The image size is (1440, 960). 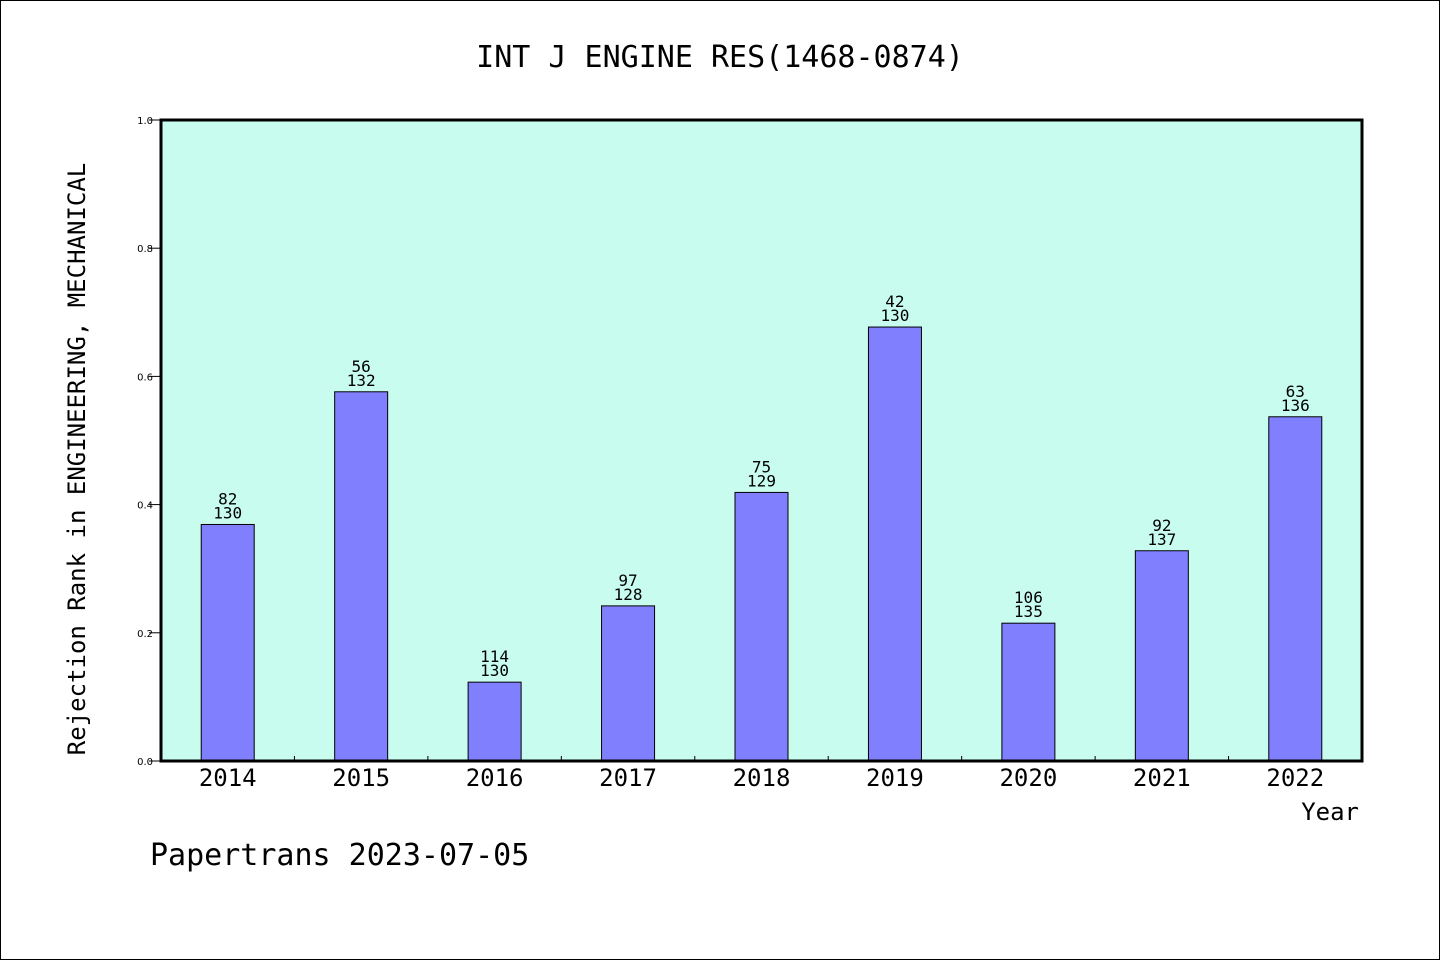 What do you see at coordinates (1295, 589) in the screenshot?
I see `bar-2022` at bounding box center [1295, 589].